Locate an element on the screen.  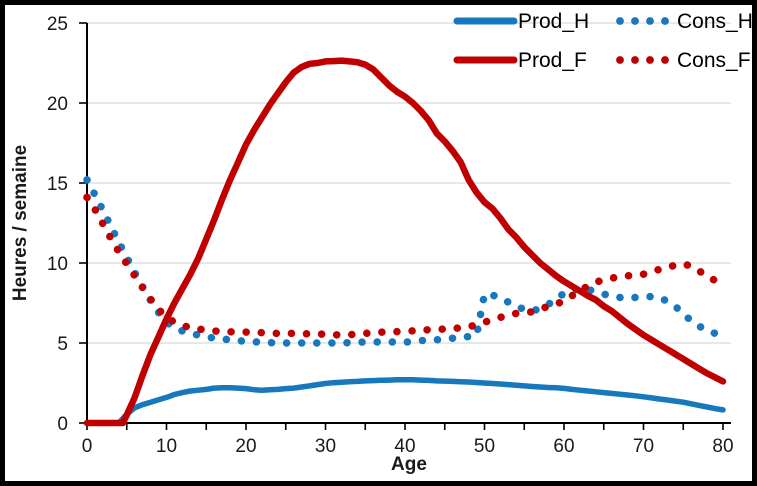
series-line-Prod_H is located at coordinates (405, 401).